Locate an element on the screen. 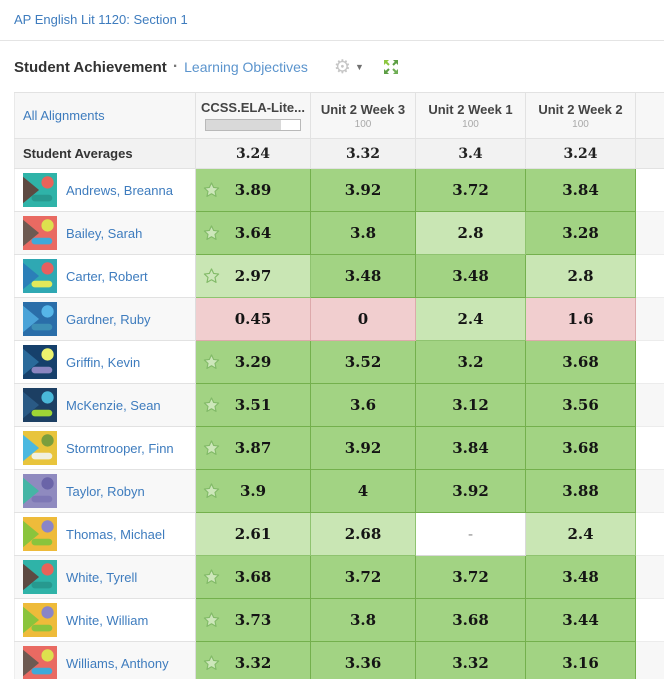  grade-cell: 3.6 is located at coordinates (363, 405).